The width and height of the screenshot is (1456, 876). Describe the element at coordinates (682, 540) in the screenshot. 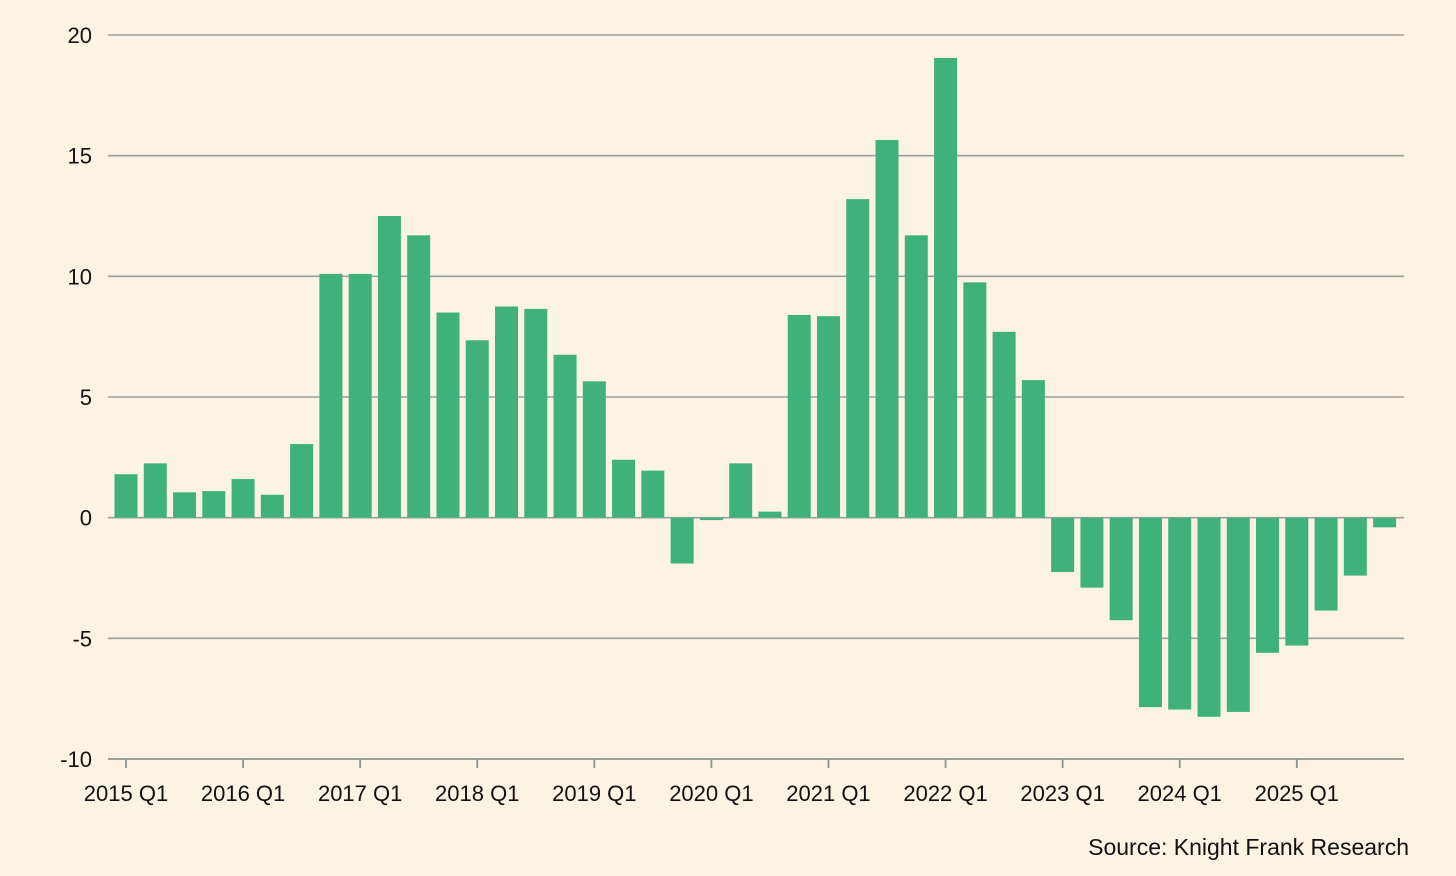

I see `bar-2019-q4` at that location.